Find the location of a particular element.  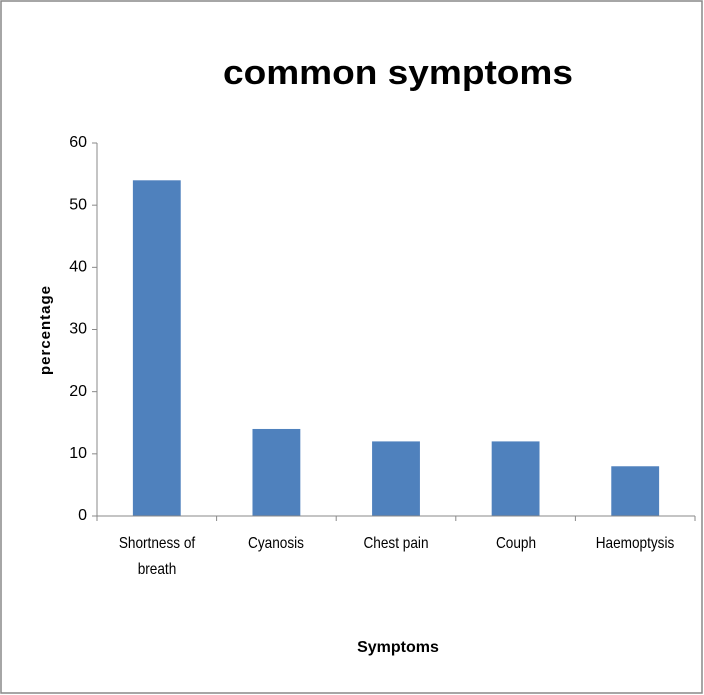

y-tick-label: 20 is located at coordinates (78, 391).